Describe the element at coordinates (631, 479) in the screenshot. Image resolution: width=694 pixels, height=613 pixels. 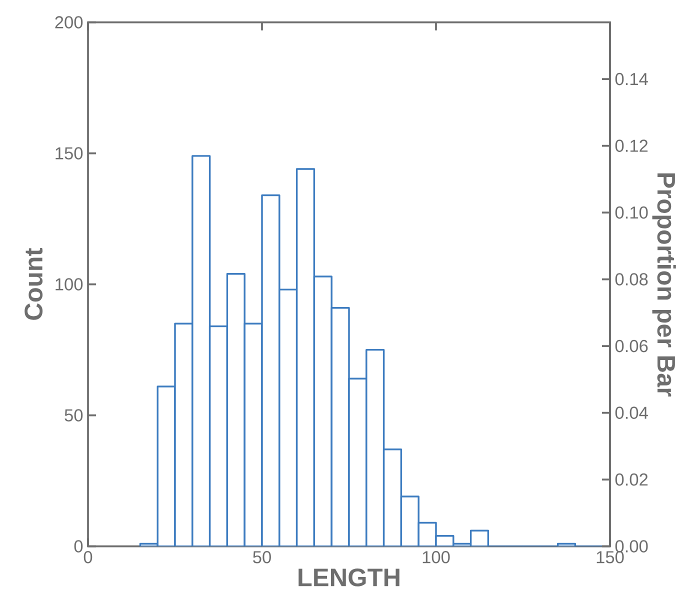
I see `y2-tick-label: 0.02` at that location.